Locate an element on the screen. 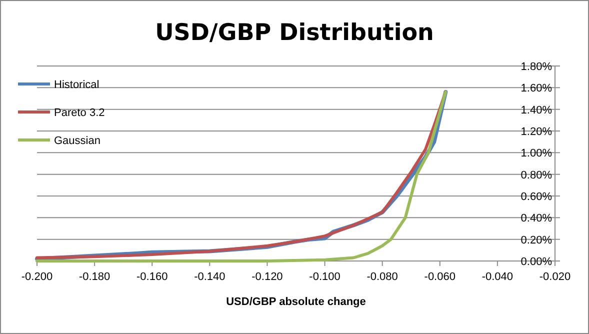 The width and height of the screenshot is (589, 334). y-tick-label: 1.80% is located at coordinates (536, 67).